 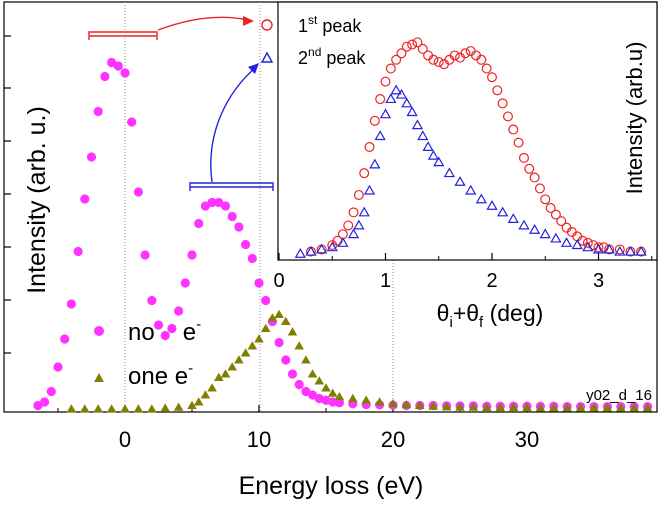 I want to click on inset-y-axis-label: Intensity (arb.u), so click(x=634, y=118).